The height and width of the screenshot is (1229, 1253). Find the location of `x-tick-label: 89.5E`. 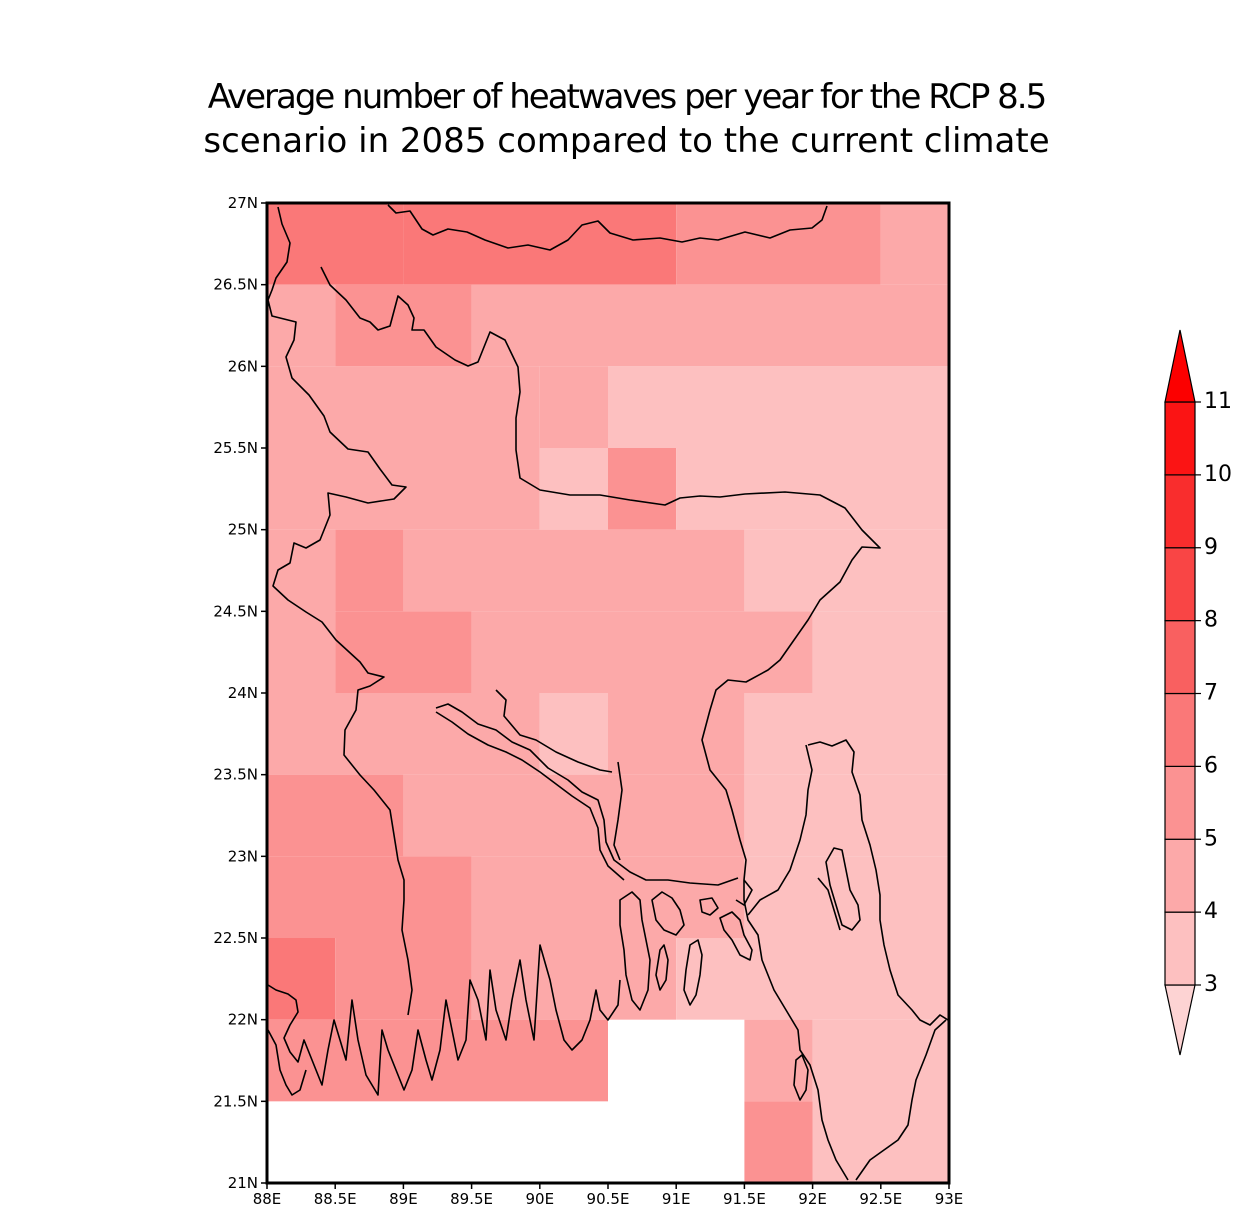

x-tick-label: 89.5E is located at coordinates (471, 1199).